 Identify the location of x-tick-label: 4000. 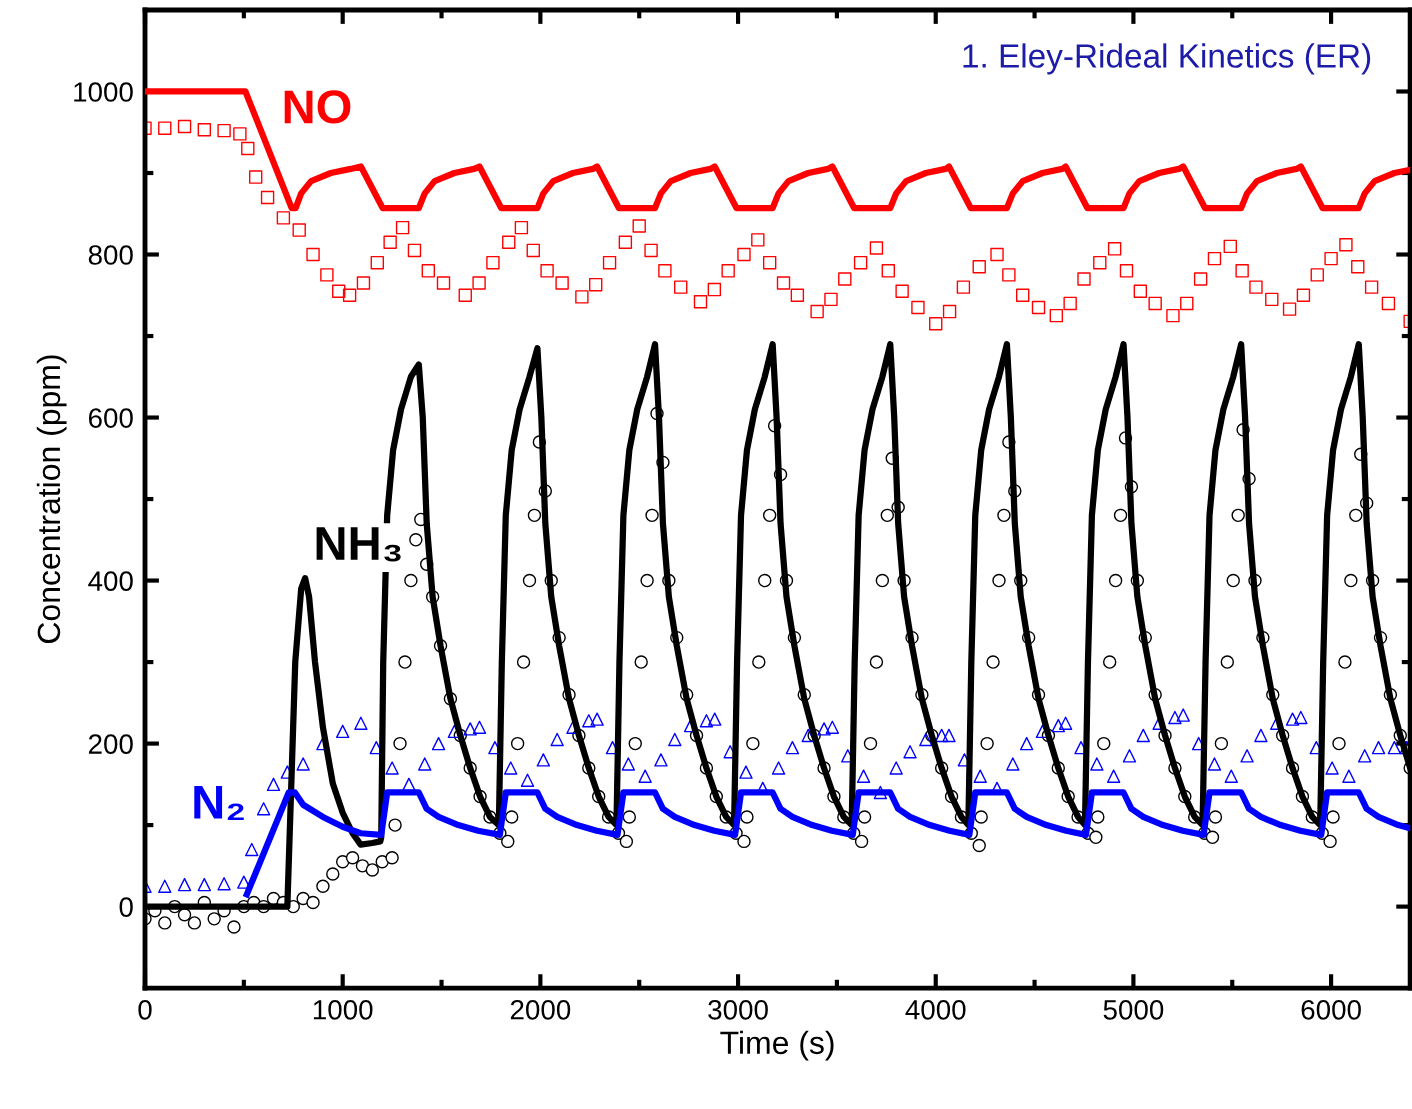
(935, 1009).